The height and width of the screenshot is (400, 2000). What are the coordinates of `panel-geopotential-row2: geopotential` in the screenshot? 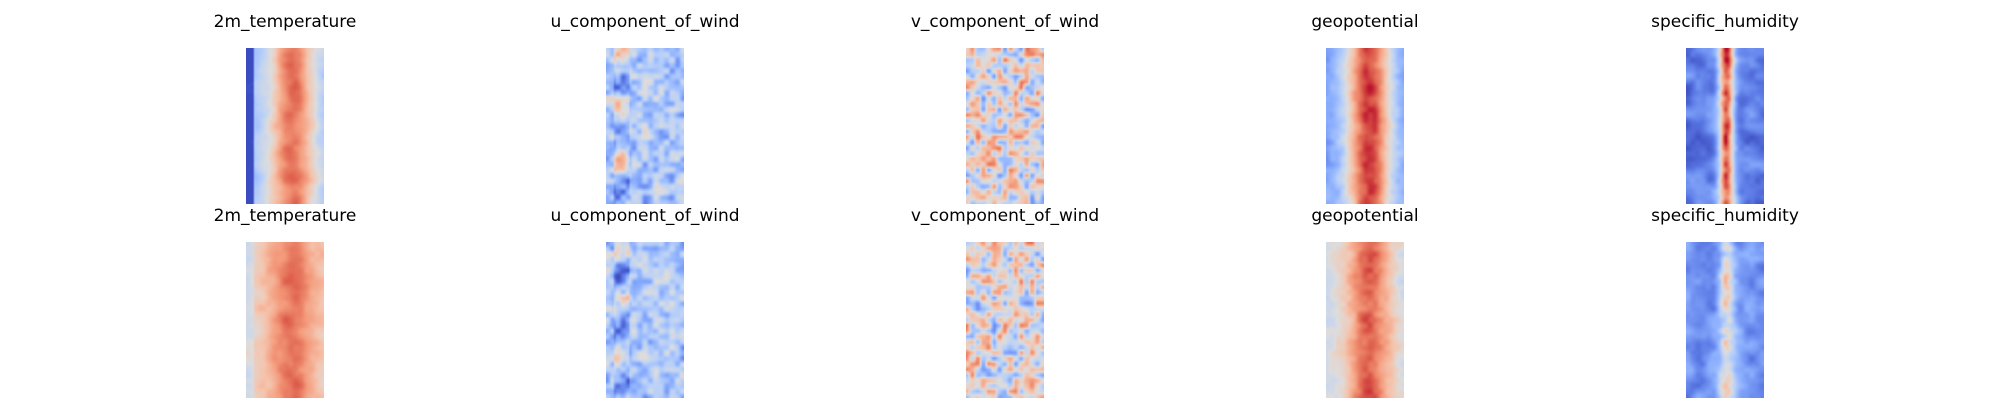 It's located at (1365, 302).